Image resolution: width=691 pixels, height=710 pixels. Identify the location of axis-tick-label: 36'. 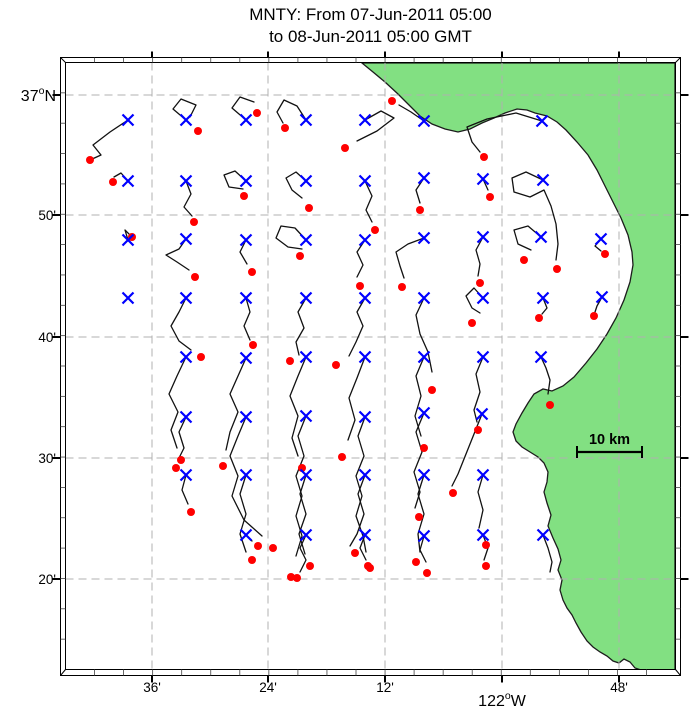
(152, 687).